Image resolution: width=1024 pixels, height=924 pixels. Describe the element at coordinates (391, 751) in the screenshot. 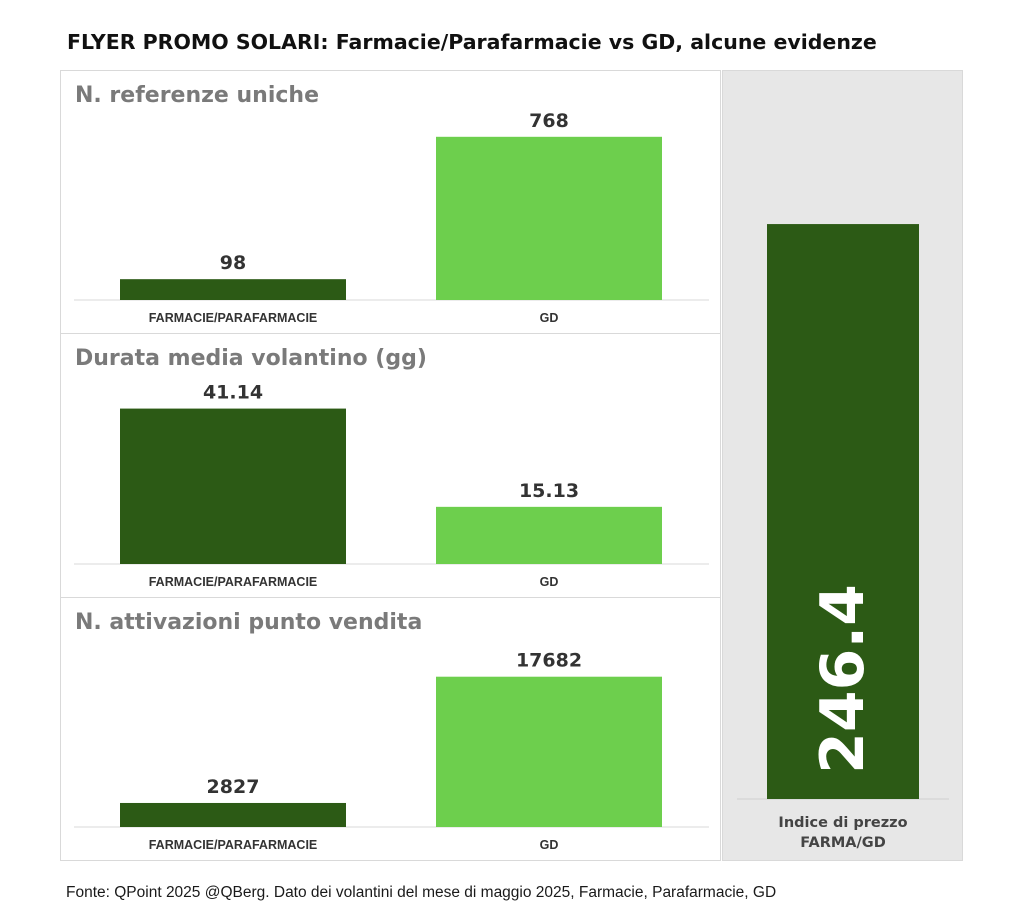

I see `bar-chart-attivazioni: 2827 FARMACIE/PARAFARMACIE 17682 GD` at that location.